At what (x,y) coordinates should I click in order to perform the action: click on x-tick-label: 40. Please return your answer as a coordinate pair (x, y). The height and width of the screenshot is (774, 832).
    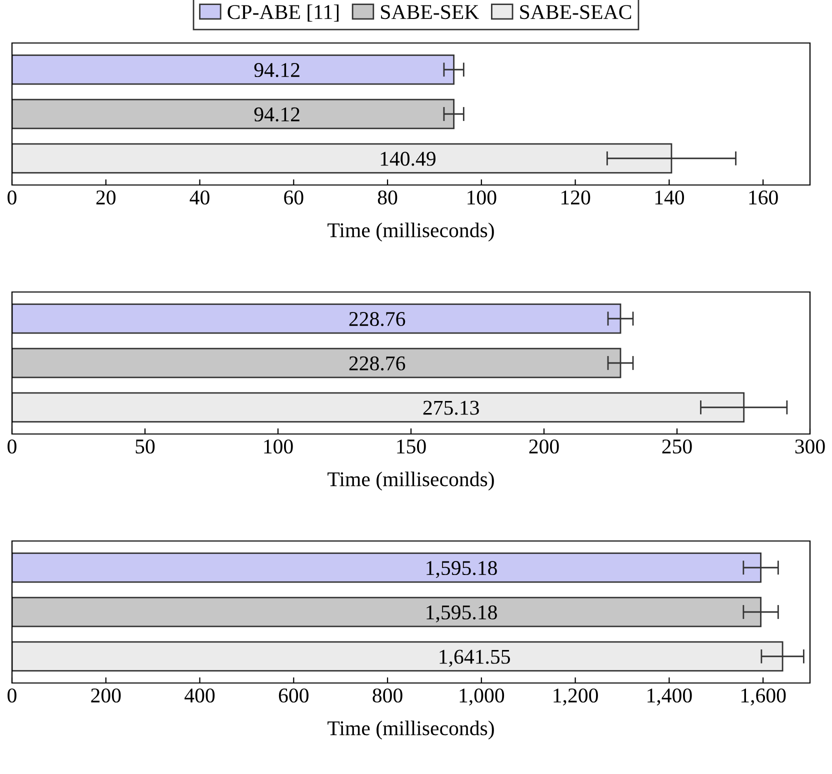
    Looking at the image, I should click on (200, 197).